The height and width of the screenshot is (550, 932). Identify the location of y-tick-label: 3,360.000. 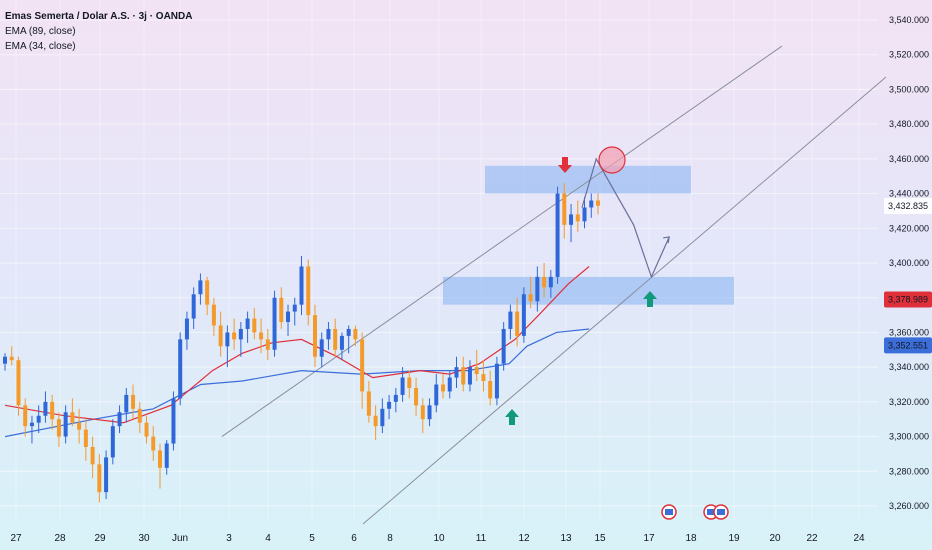
(909, 332).